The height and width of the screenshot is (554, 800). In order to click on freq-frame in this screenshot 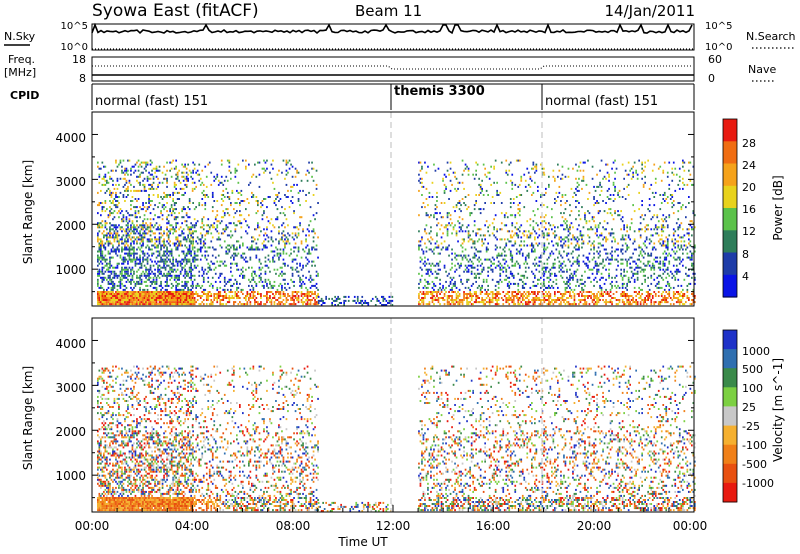, I will do `click(393, 69)`.